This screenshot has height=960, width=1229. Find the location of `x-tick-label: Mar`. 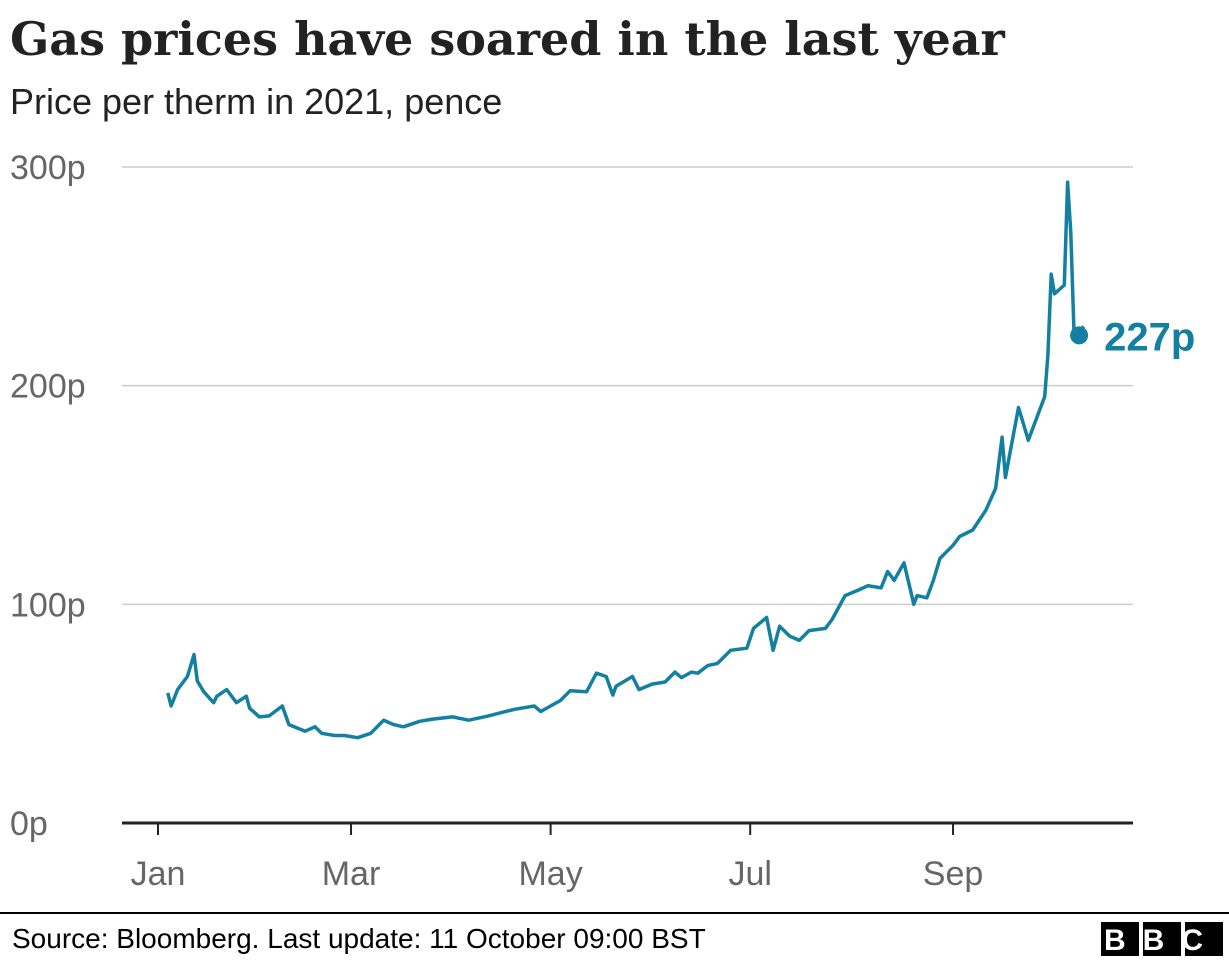

x-tick-label: Mar is located at coordinates (351, 874).